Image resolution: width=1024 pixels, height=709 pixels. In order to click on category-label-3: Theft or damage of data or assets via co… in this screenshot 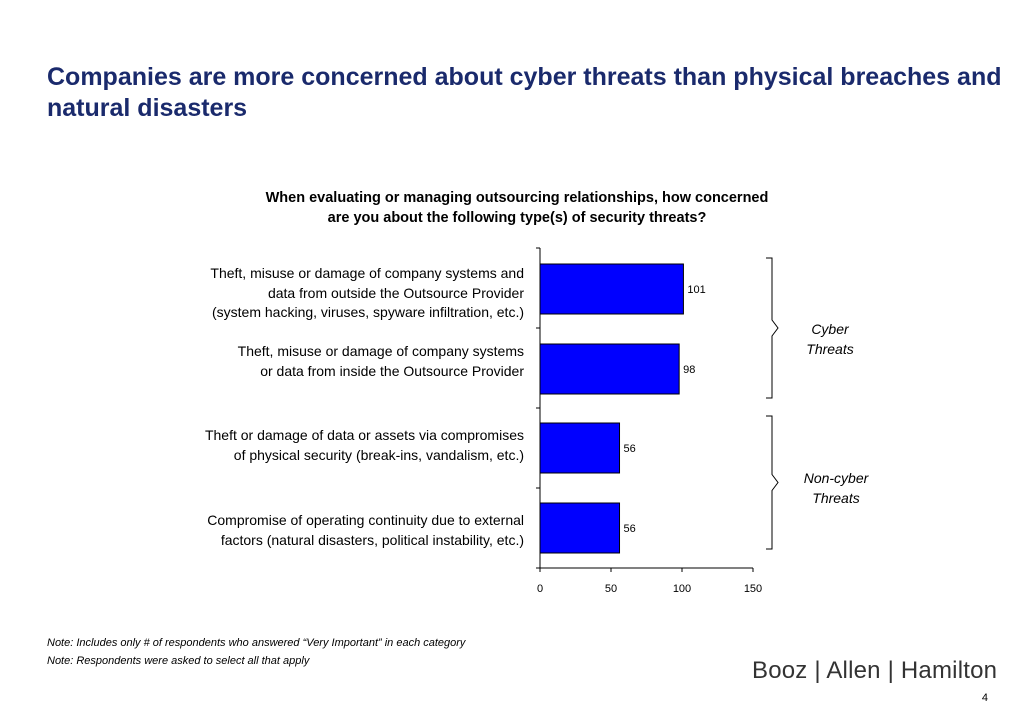, I will do `click(364, 445)`.